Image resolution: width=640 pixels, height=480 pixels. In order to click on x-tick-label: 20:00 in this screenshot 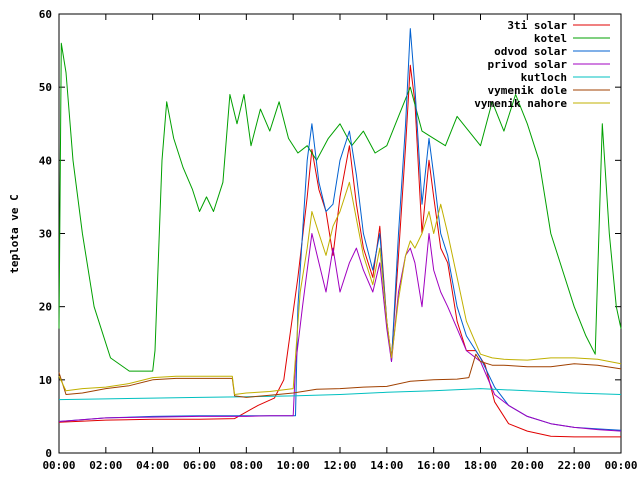, I will do `click(527, 465)`.